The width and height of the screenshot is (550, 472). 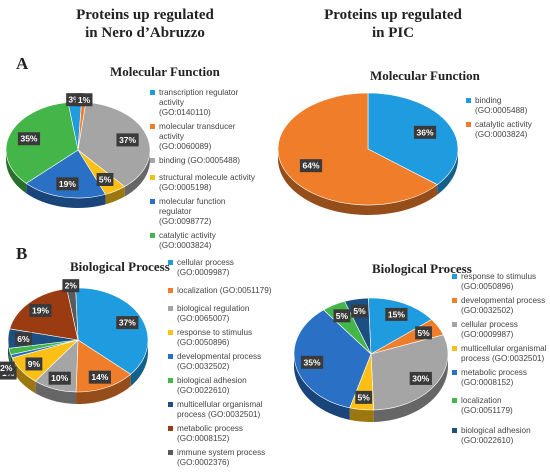 I want to click on legend-label: (GO:0065007), so click(x=203, y=318).